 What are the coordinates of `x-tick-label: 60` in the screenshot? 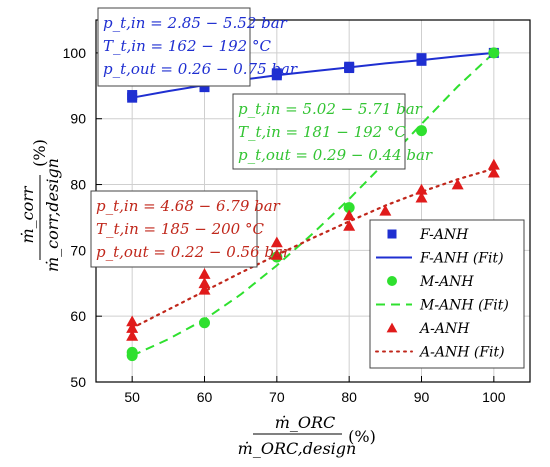 It's located at (205, 397).